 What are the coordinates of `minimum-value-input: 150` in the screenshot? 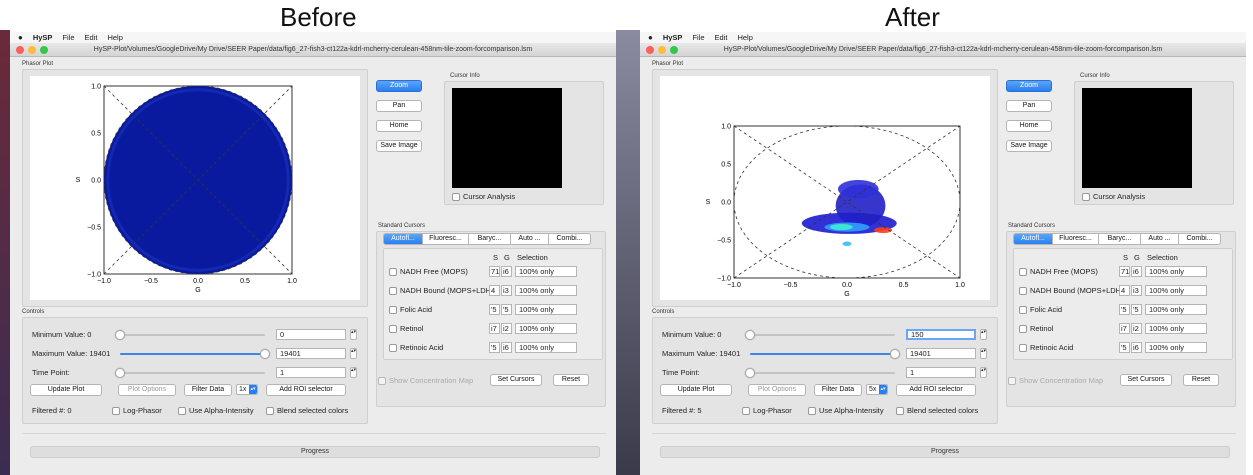 It's located at (941, 334).